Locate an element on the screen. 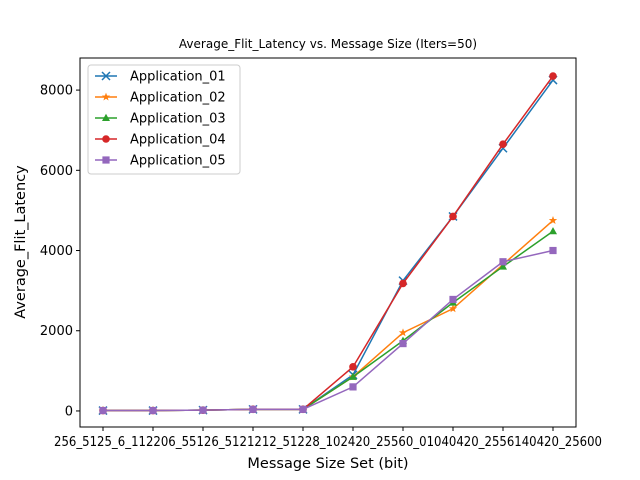 The image size is (640, 480). legend-label: Application_04 is located at coordinates (178, 140).